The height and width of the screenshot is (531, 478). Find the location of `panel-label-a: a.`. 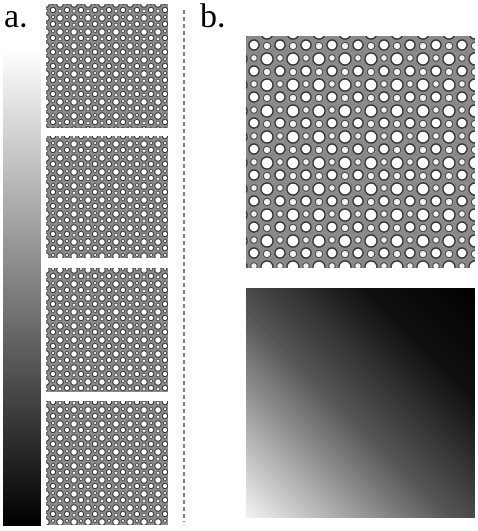

panel-label-a: a. is located at coordinates (16, 17).